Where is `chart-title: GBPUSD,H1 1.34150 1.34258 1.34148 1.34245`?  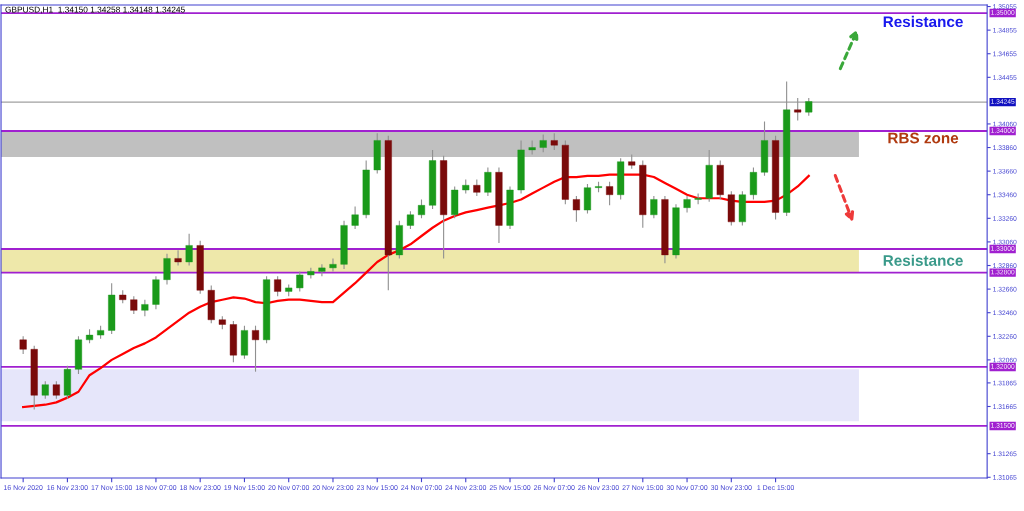
chart-title: GBPUSD,H1 1.34150 1.34258 1.34148 1.34245 is located at coordinates (95, 10).